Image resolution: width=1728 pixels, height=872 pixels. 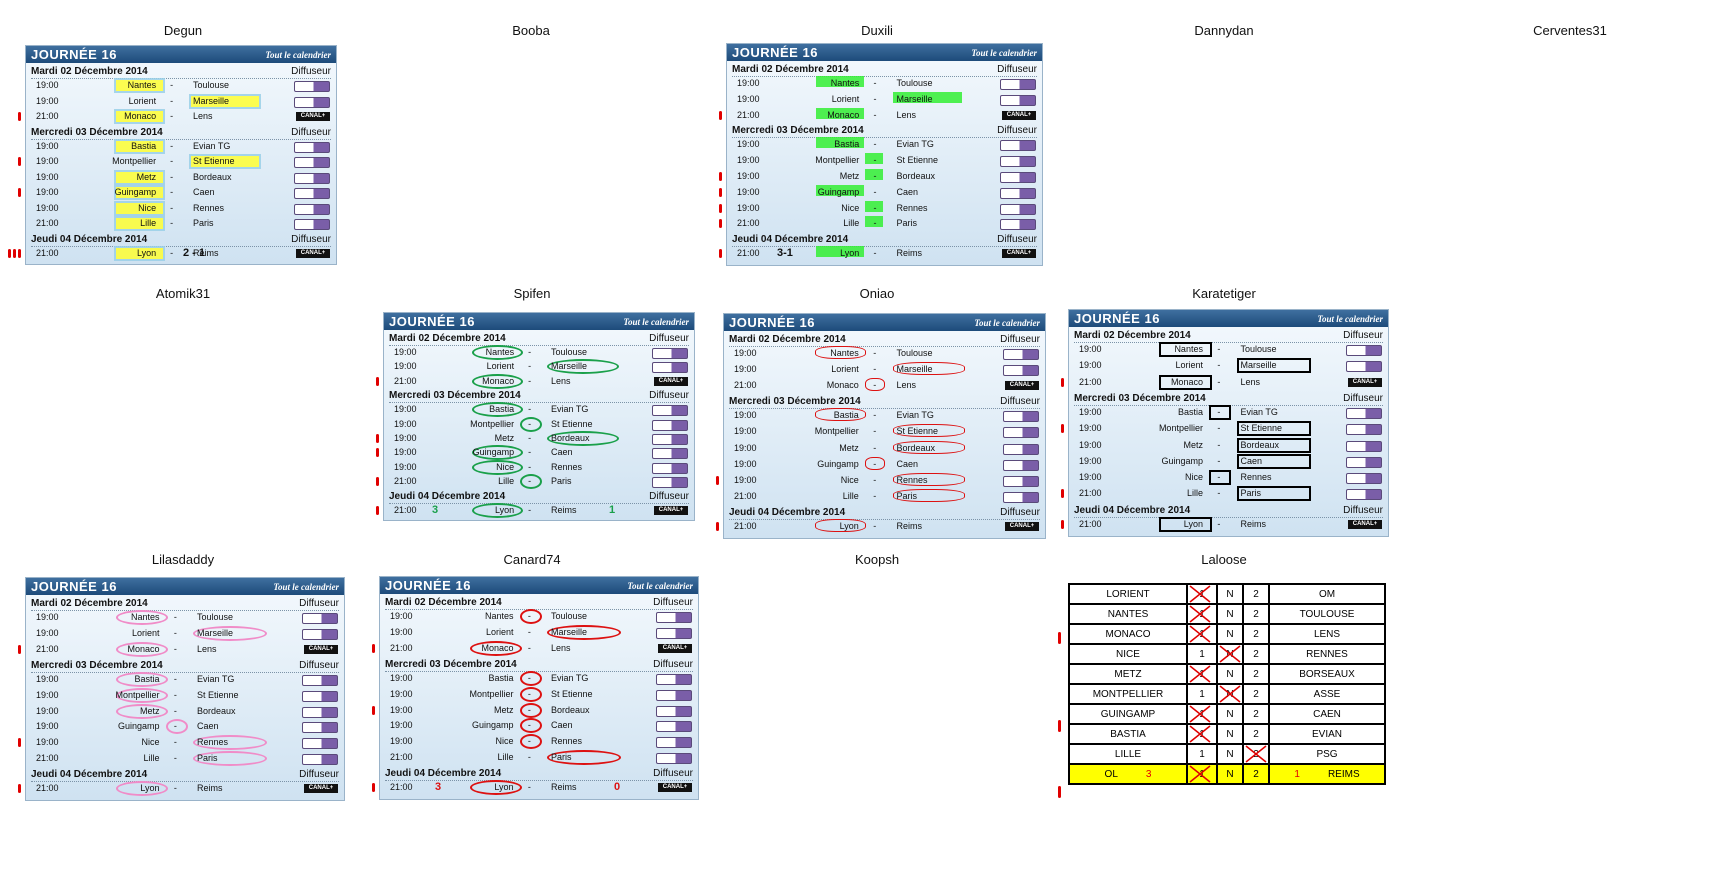 What do you see at coordinates (1224, 559) in the screenshot?
I see `player-name: Laloose` at bounding box center [1224, 559].